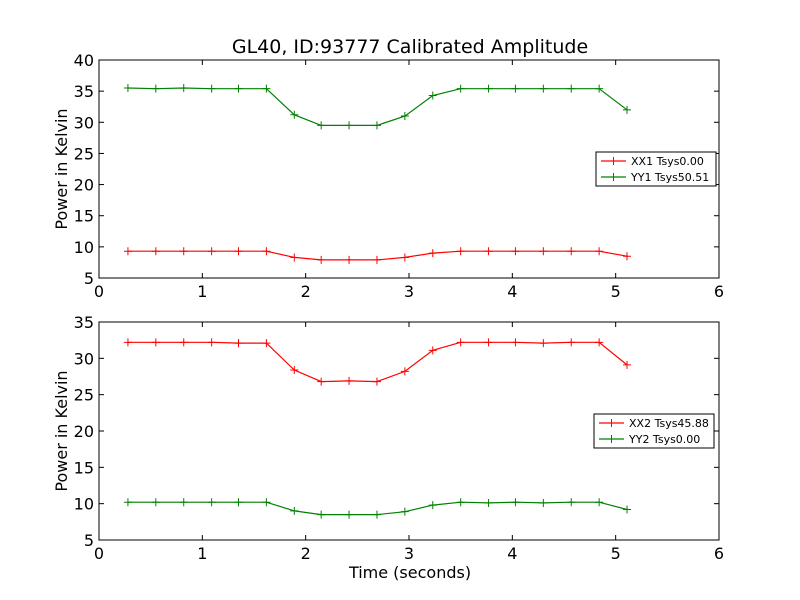 This screenshot has height=600, width=800. Describe the element at coordinates (512, 553) in the screenshot. I see `x-tick-label: 4` at that location.